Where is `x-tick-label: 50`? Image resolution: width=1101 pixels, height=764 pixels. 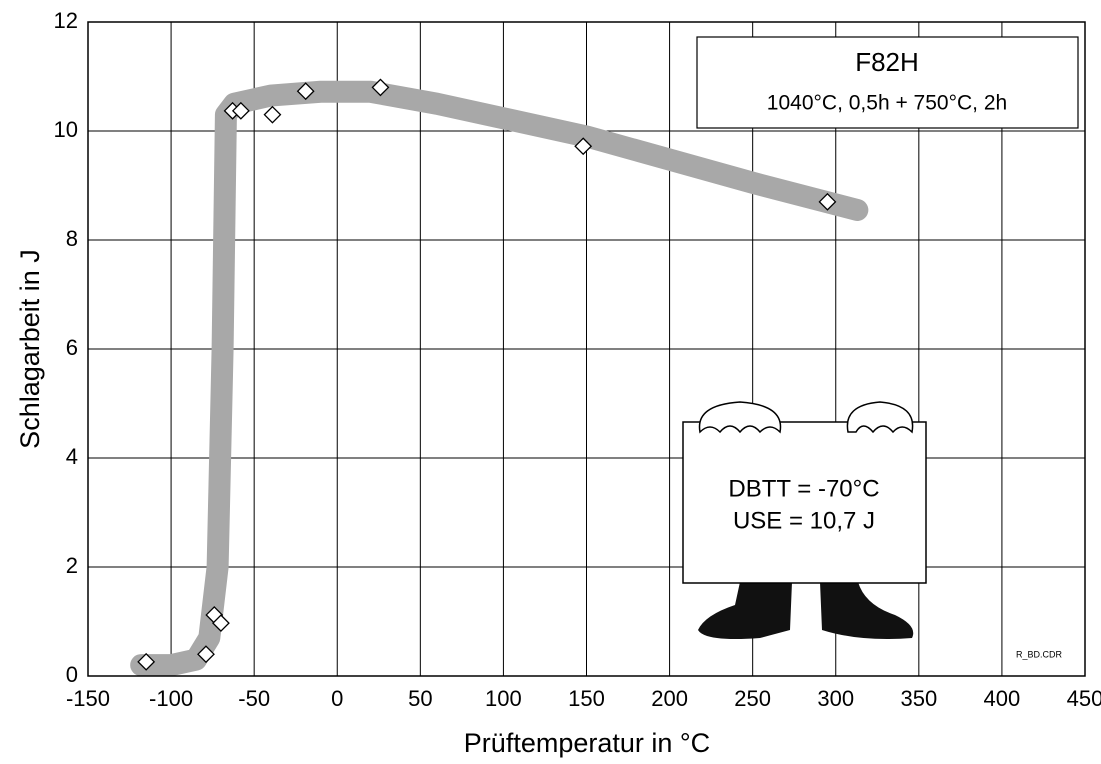
x-tick-label: 50 is located at coordinates (420, 698).